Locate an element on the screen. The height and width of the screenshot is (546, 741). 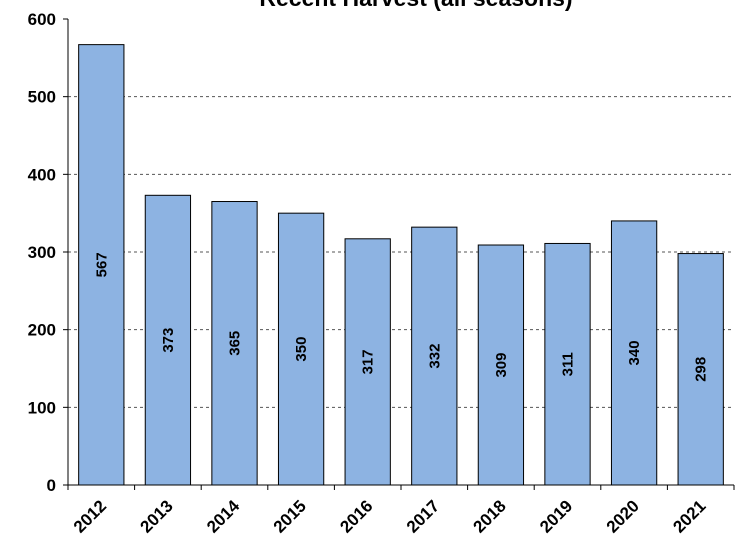
x-tick-label: 2018 is located at coordinates (490, 516).